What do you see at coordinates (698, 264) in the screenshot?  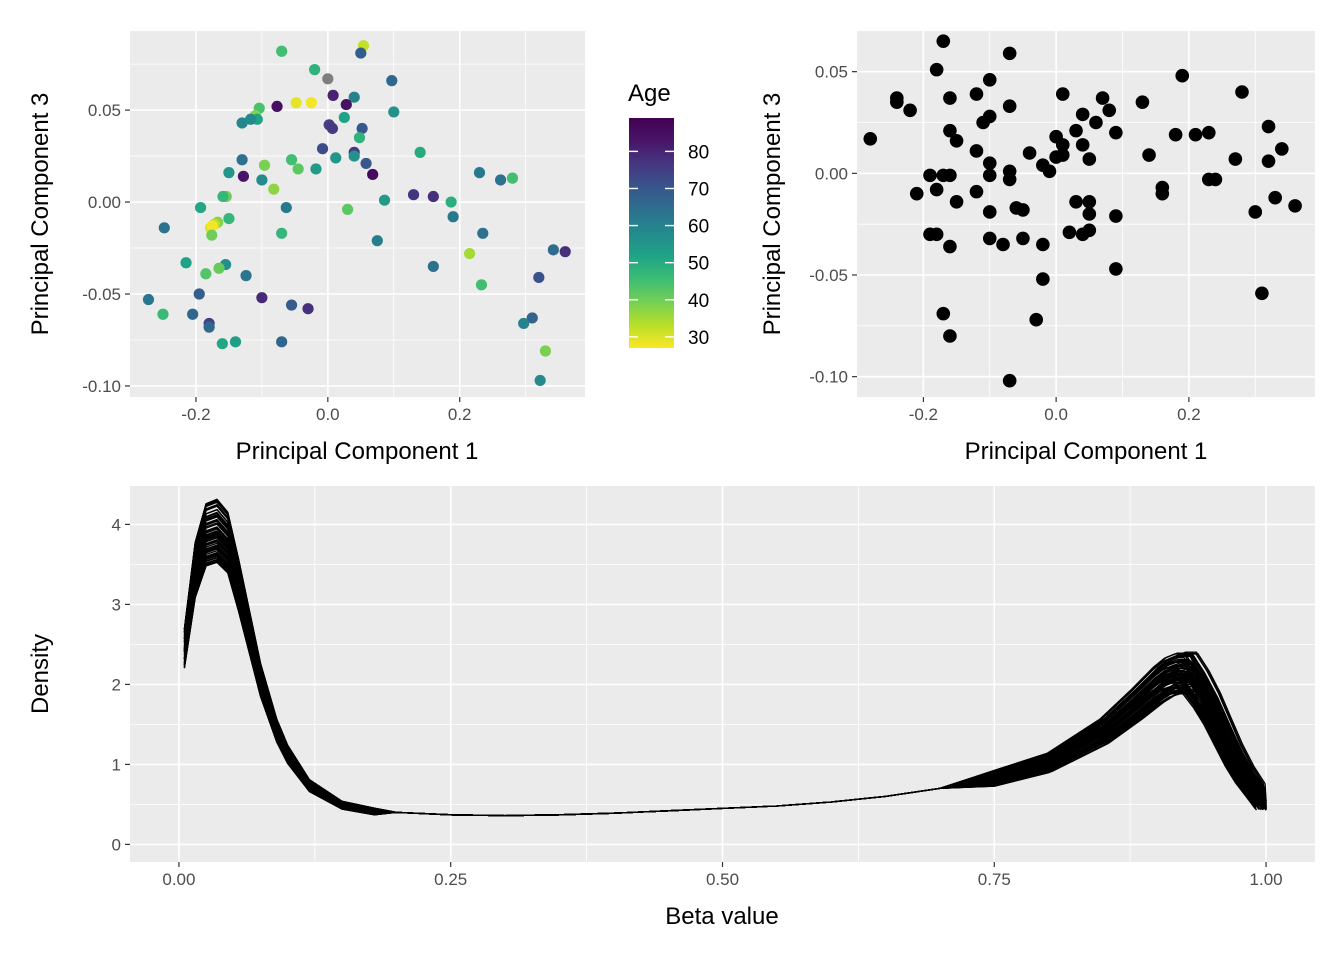 I see `age-legend-tick-label: 50` at bounding box center [698, 264].